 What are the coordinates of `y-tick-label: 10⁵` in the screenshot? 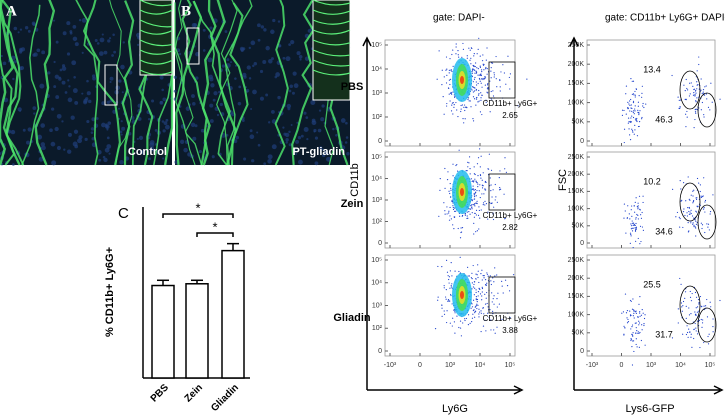 It's located at (376, 157).